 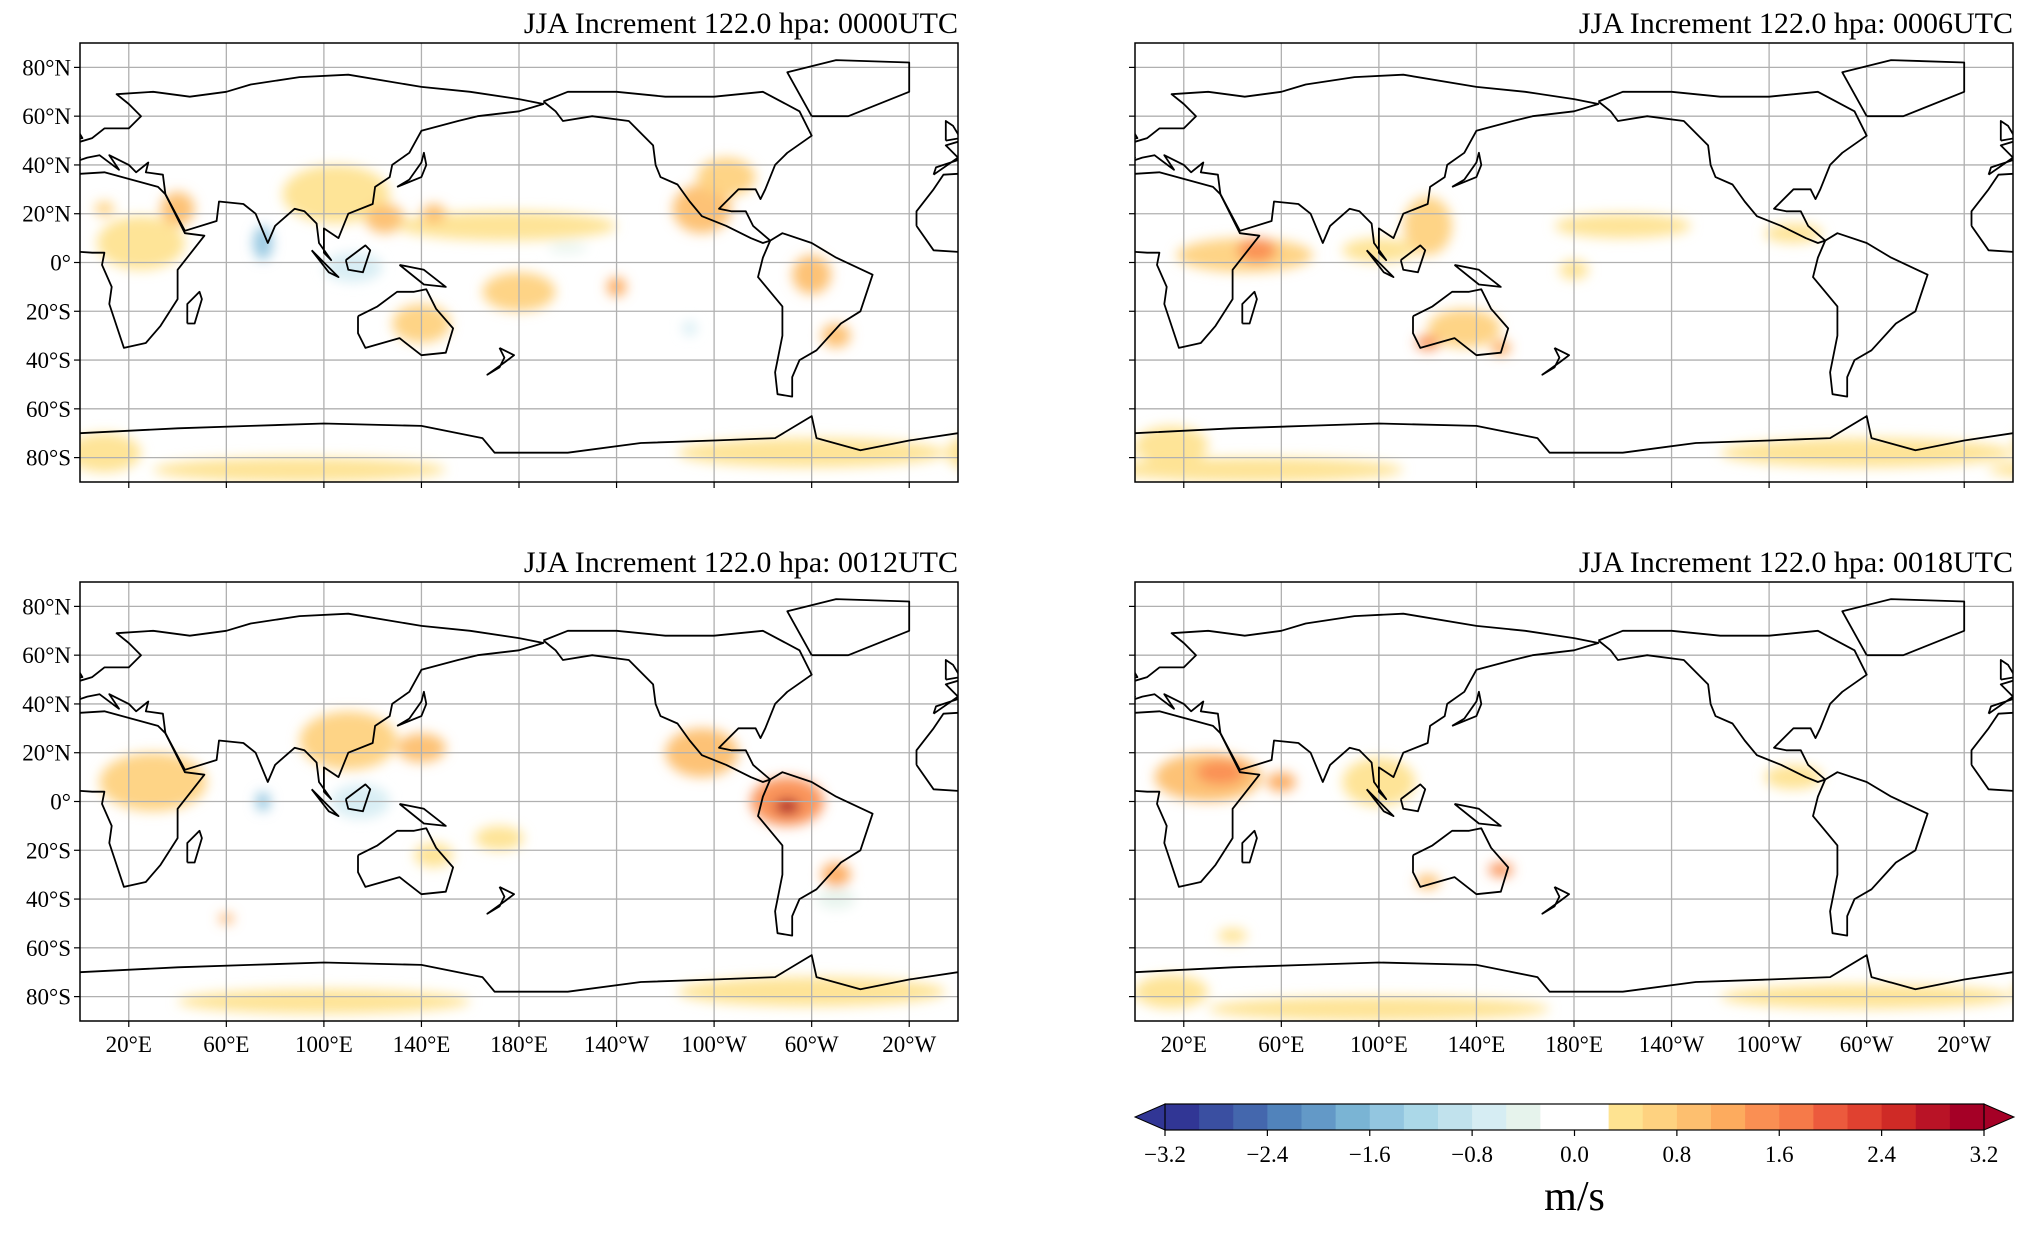 What do you see at coordinates (1268, 1154) in the screenshot?
I see `colorbar-tick-label: −2.4` at bounding box center [1268, 1154].